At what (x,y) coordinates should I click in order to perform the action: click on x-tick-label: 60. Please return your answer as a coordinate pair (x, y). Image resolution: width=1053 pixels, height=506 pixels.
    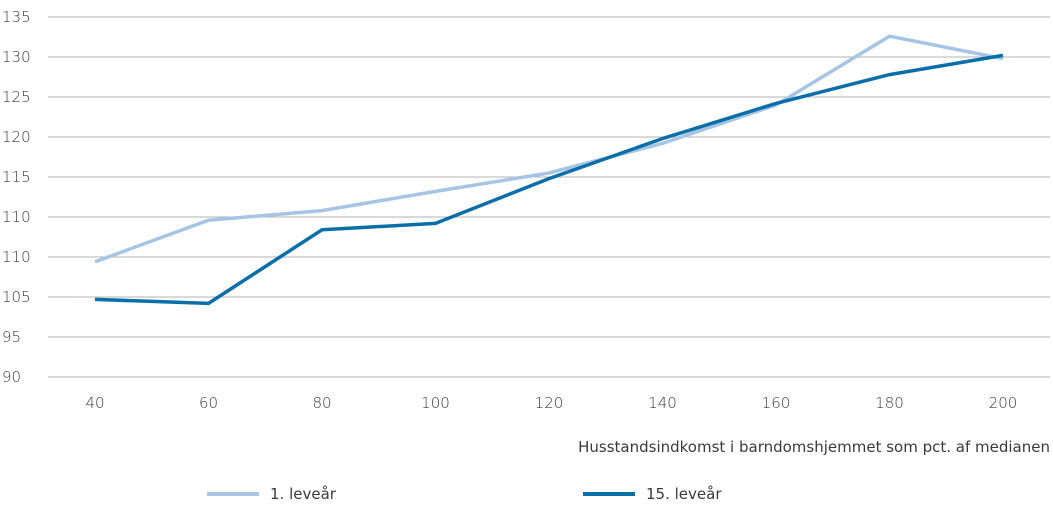
    Looking at the image, I should click on (208, 403).